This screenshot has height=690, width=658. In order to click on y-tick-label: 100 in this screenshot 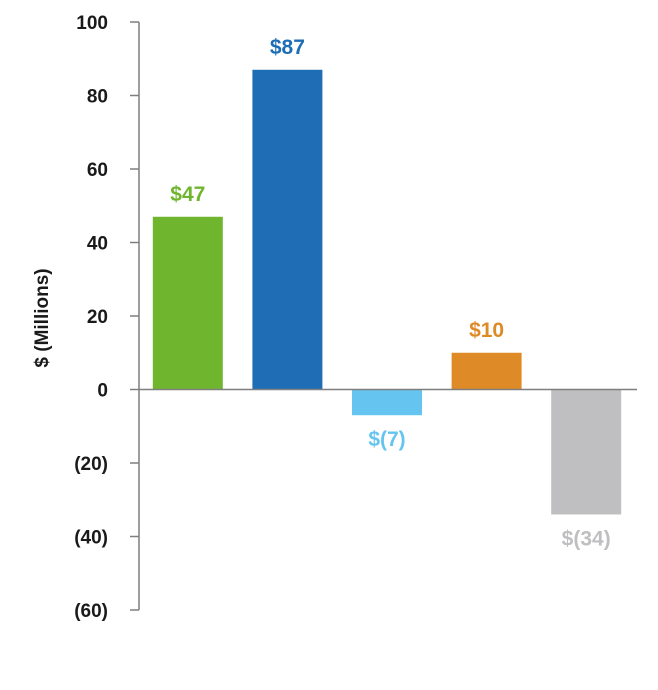, I will do `click(92, 23)`.